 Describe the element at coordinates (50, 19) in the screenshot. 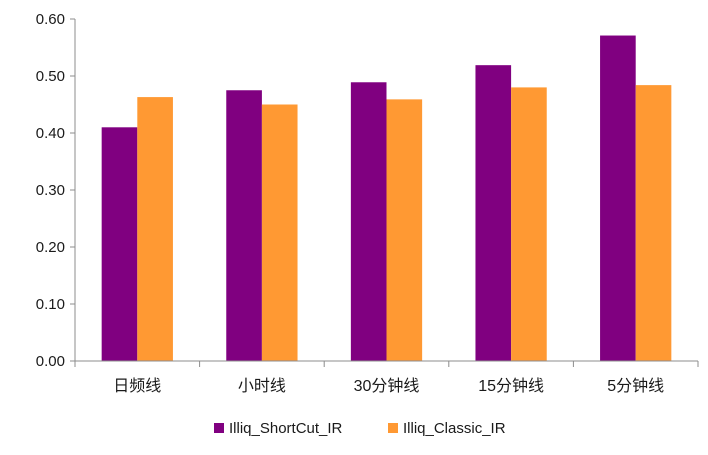

I see `y-tick-label: 0.60` at that location.